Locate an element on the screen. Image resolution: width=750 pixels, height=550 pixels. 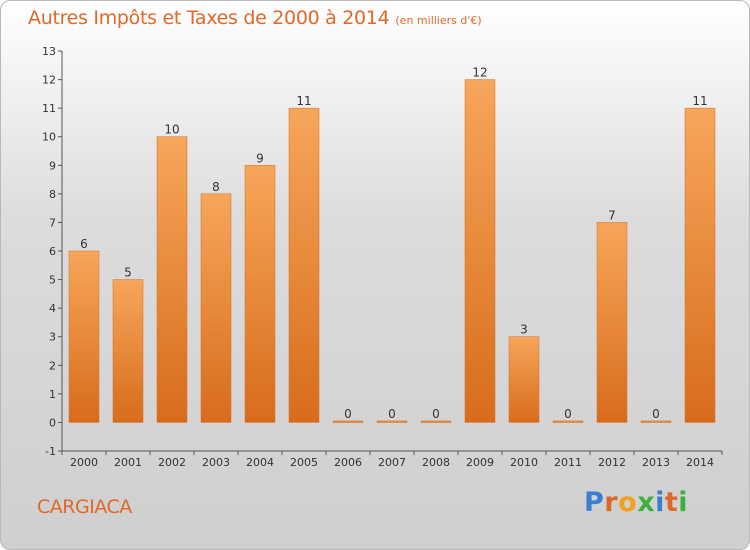
x-tick-label: 2004 is located at coordinates (260, 462).